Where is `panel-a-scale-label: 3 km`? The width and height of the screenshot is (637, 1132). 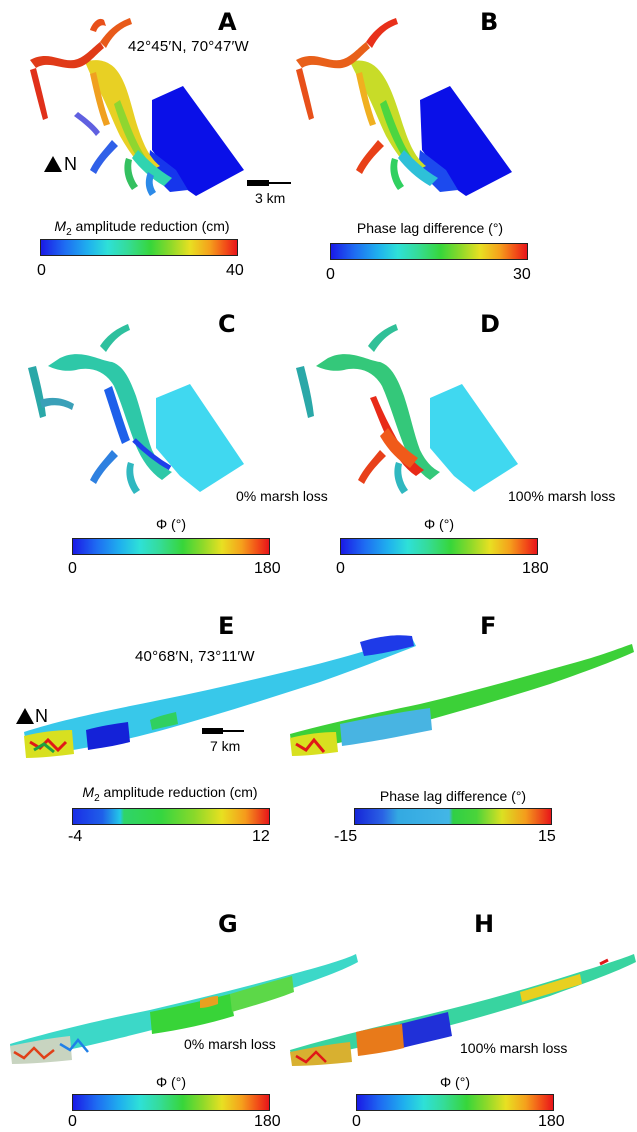 panel-a-scale-label: 3 km is located at coordinates (270, 198).